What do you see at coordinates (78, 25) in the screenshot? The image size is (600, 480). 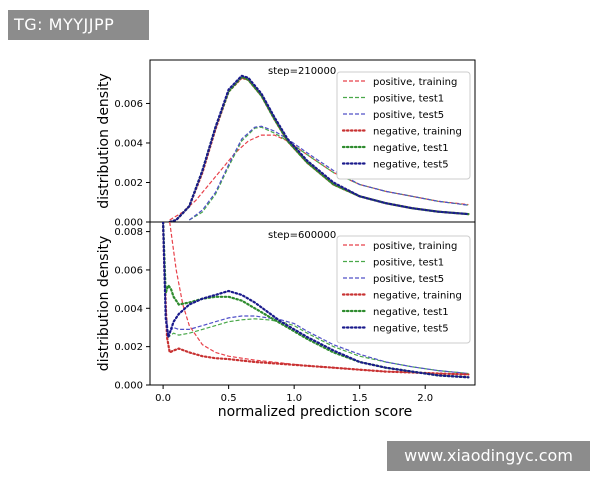 I see `watermark-top-left: TG: MYYJJPP` at bounding box center [78, 25].